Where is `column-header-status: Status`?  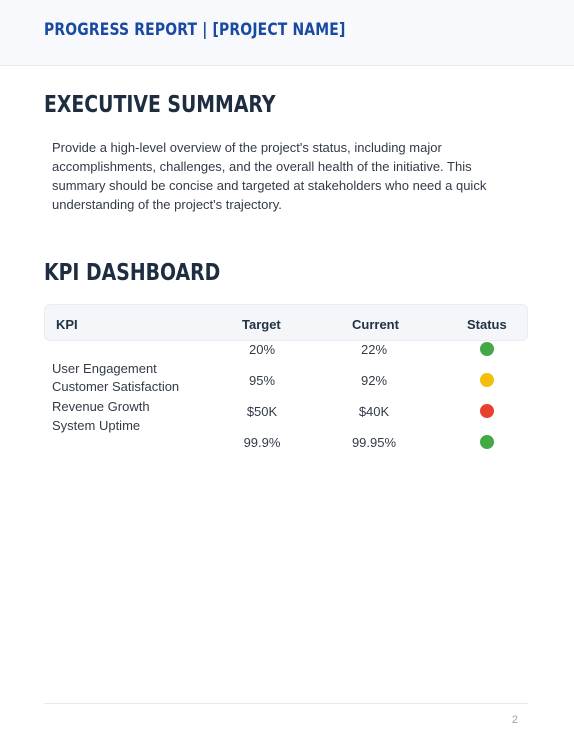
column-header-status: Status is located at coordinates (487, 324).